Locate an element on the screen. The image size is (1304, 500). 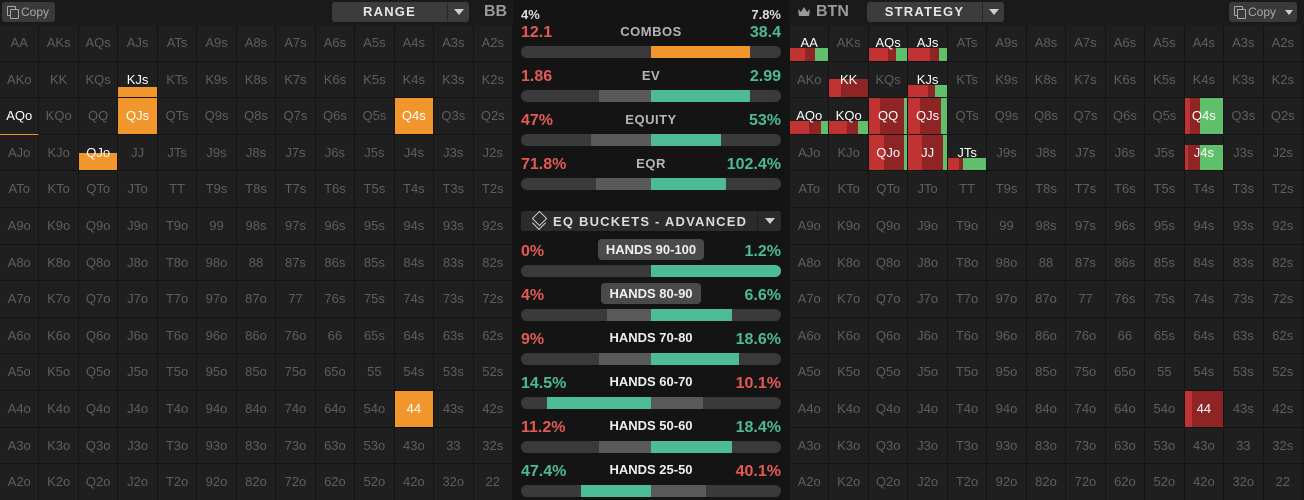
bb-hand-cell: A8o is located at coordinates (20, 263).